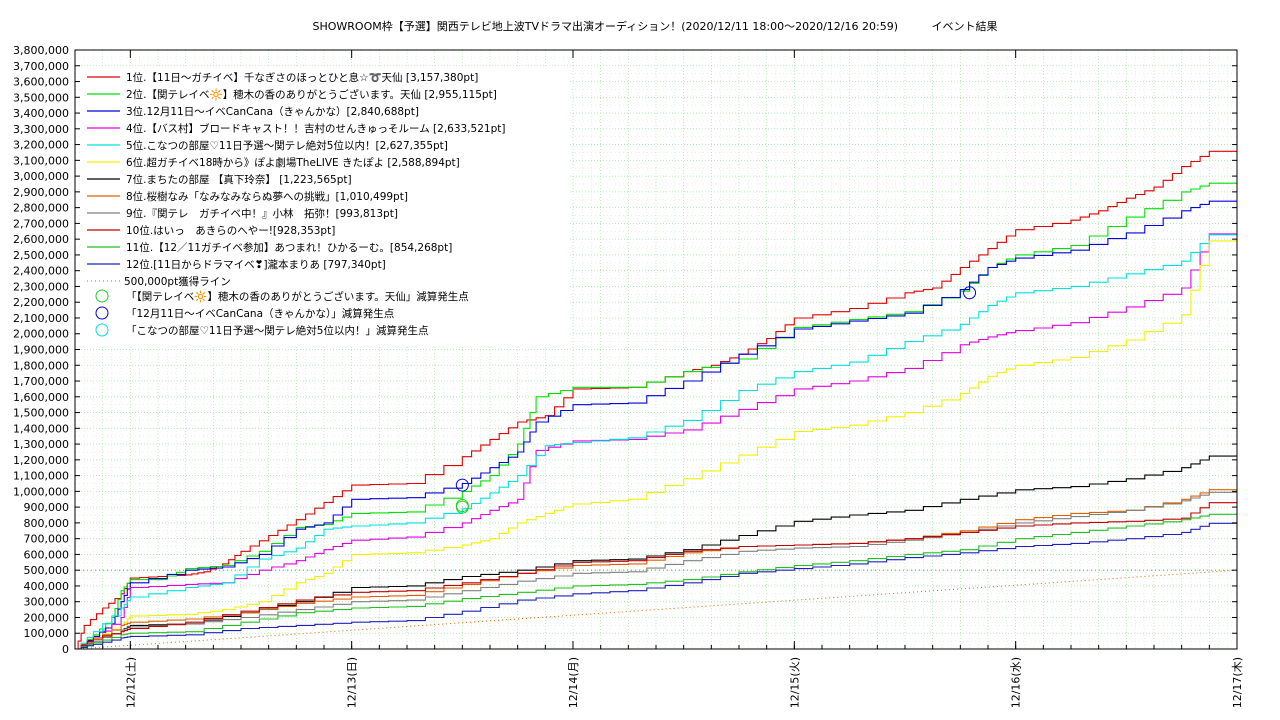  What do you see at coordinates (47, 633) in the screenshot?
I see `y-tick-label: 100,000` at bounding box center [47, 633].